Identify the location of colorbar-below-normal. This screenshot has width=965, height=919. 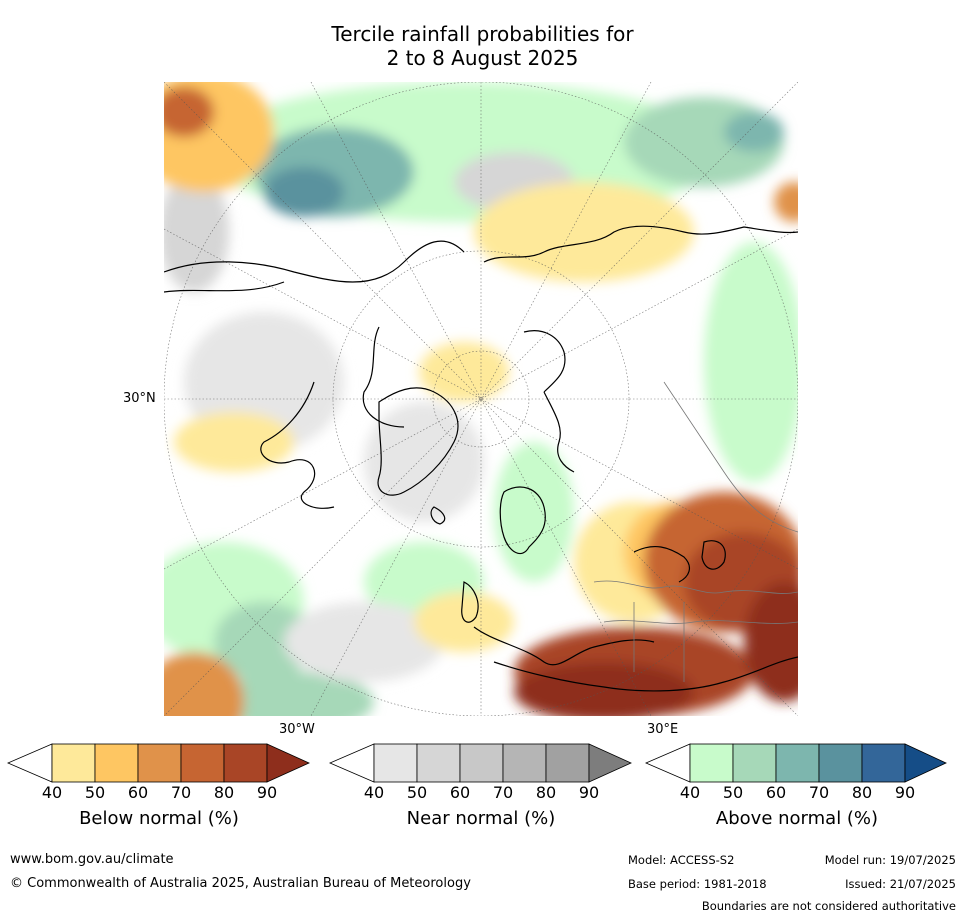
(158, 763).